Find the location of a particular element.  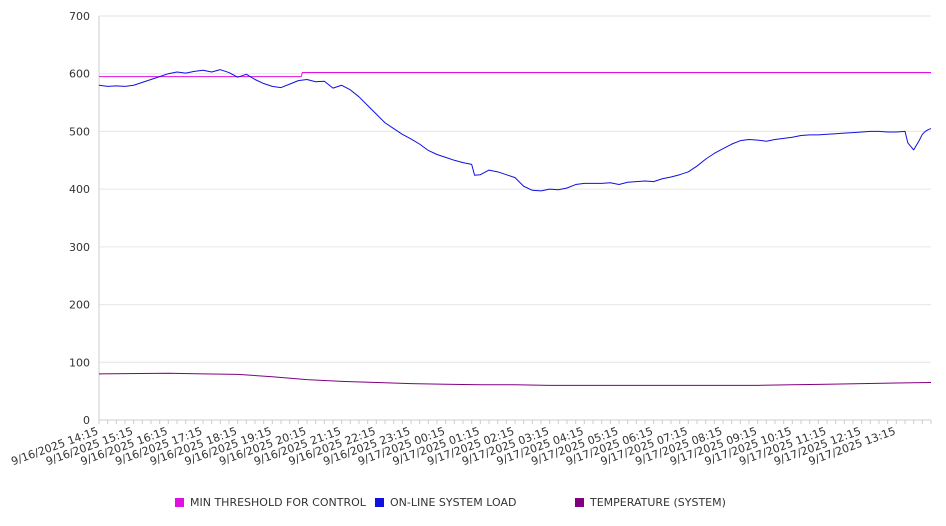

legend-label-min-threshold: MIN THRESHOLD FOR CONTROL is located at coordinates (278, 502).